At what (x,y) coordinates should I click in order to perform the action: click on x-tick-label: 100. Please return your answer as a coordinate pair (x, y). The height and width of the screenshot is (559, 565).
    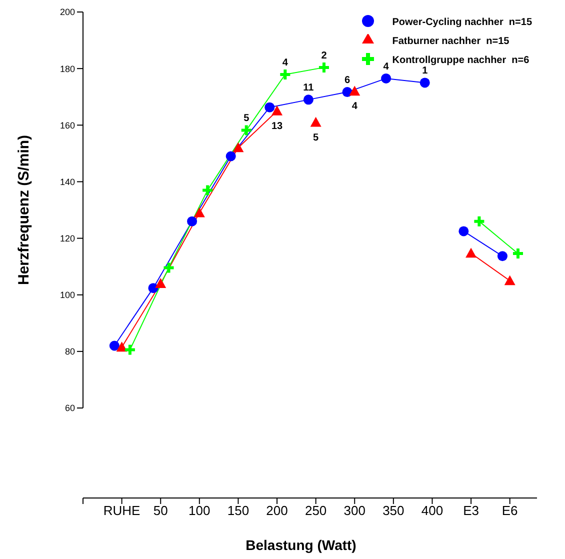
    Looking at the image, I should click on (199, 510).